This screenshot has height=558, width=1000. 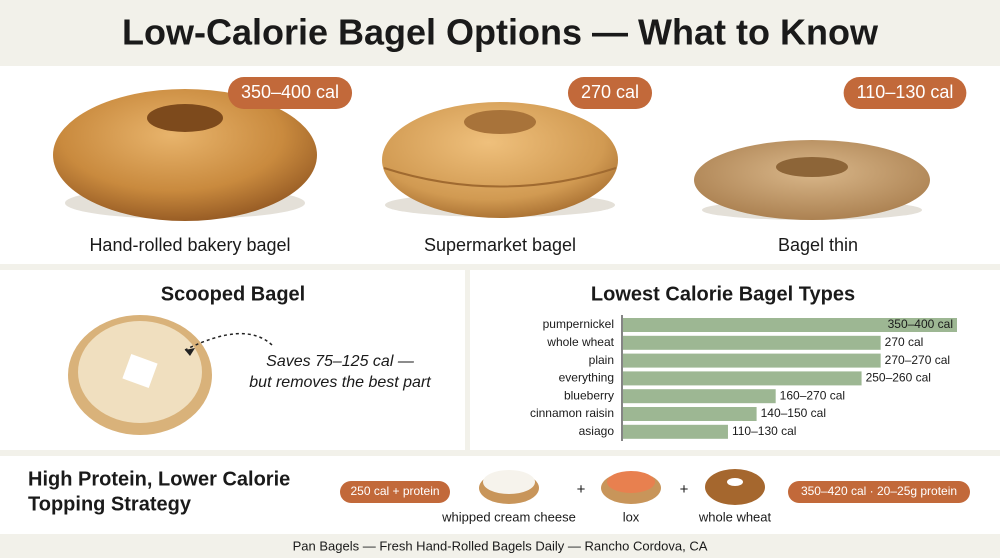 I want to click on category-label: cinnamon raisin, so click(x=572, y=413).